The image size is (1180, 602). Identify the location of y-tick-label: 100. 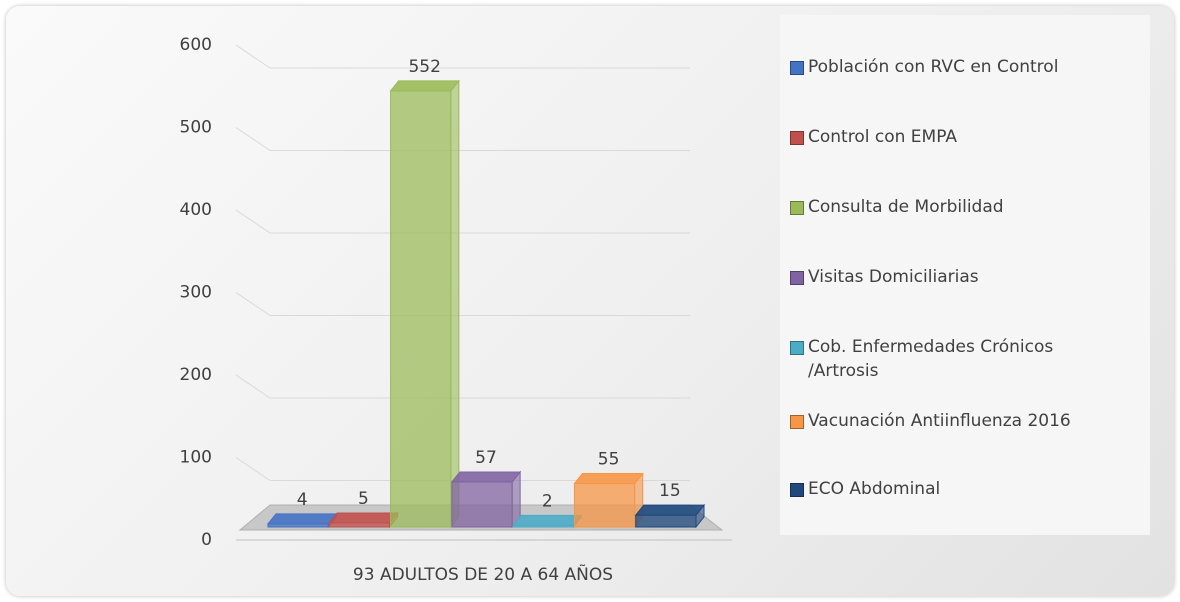
(196, 458).